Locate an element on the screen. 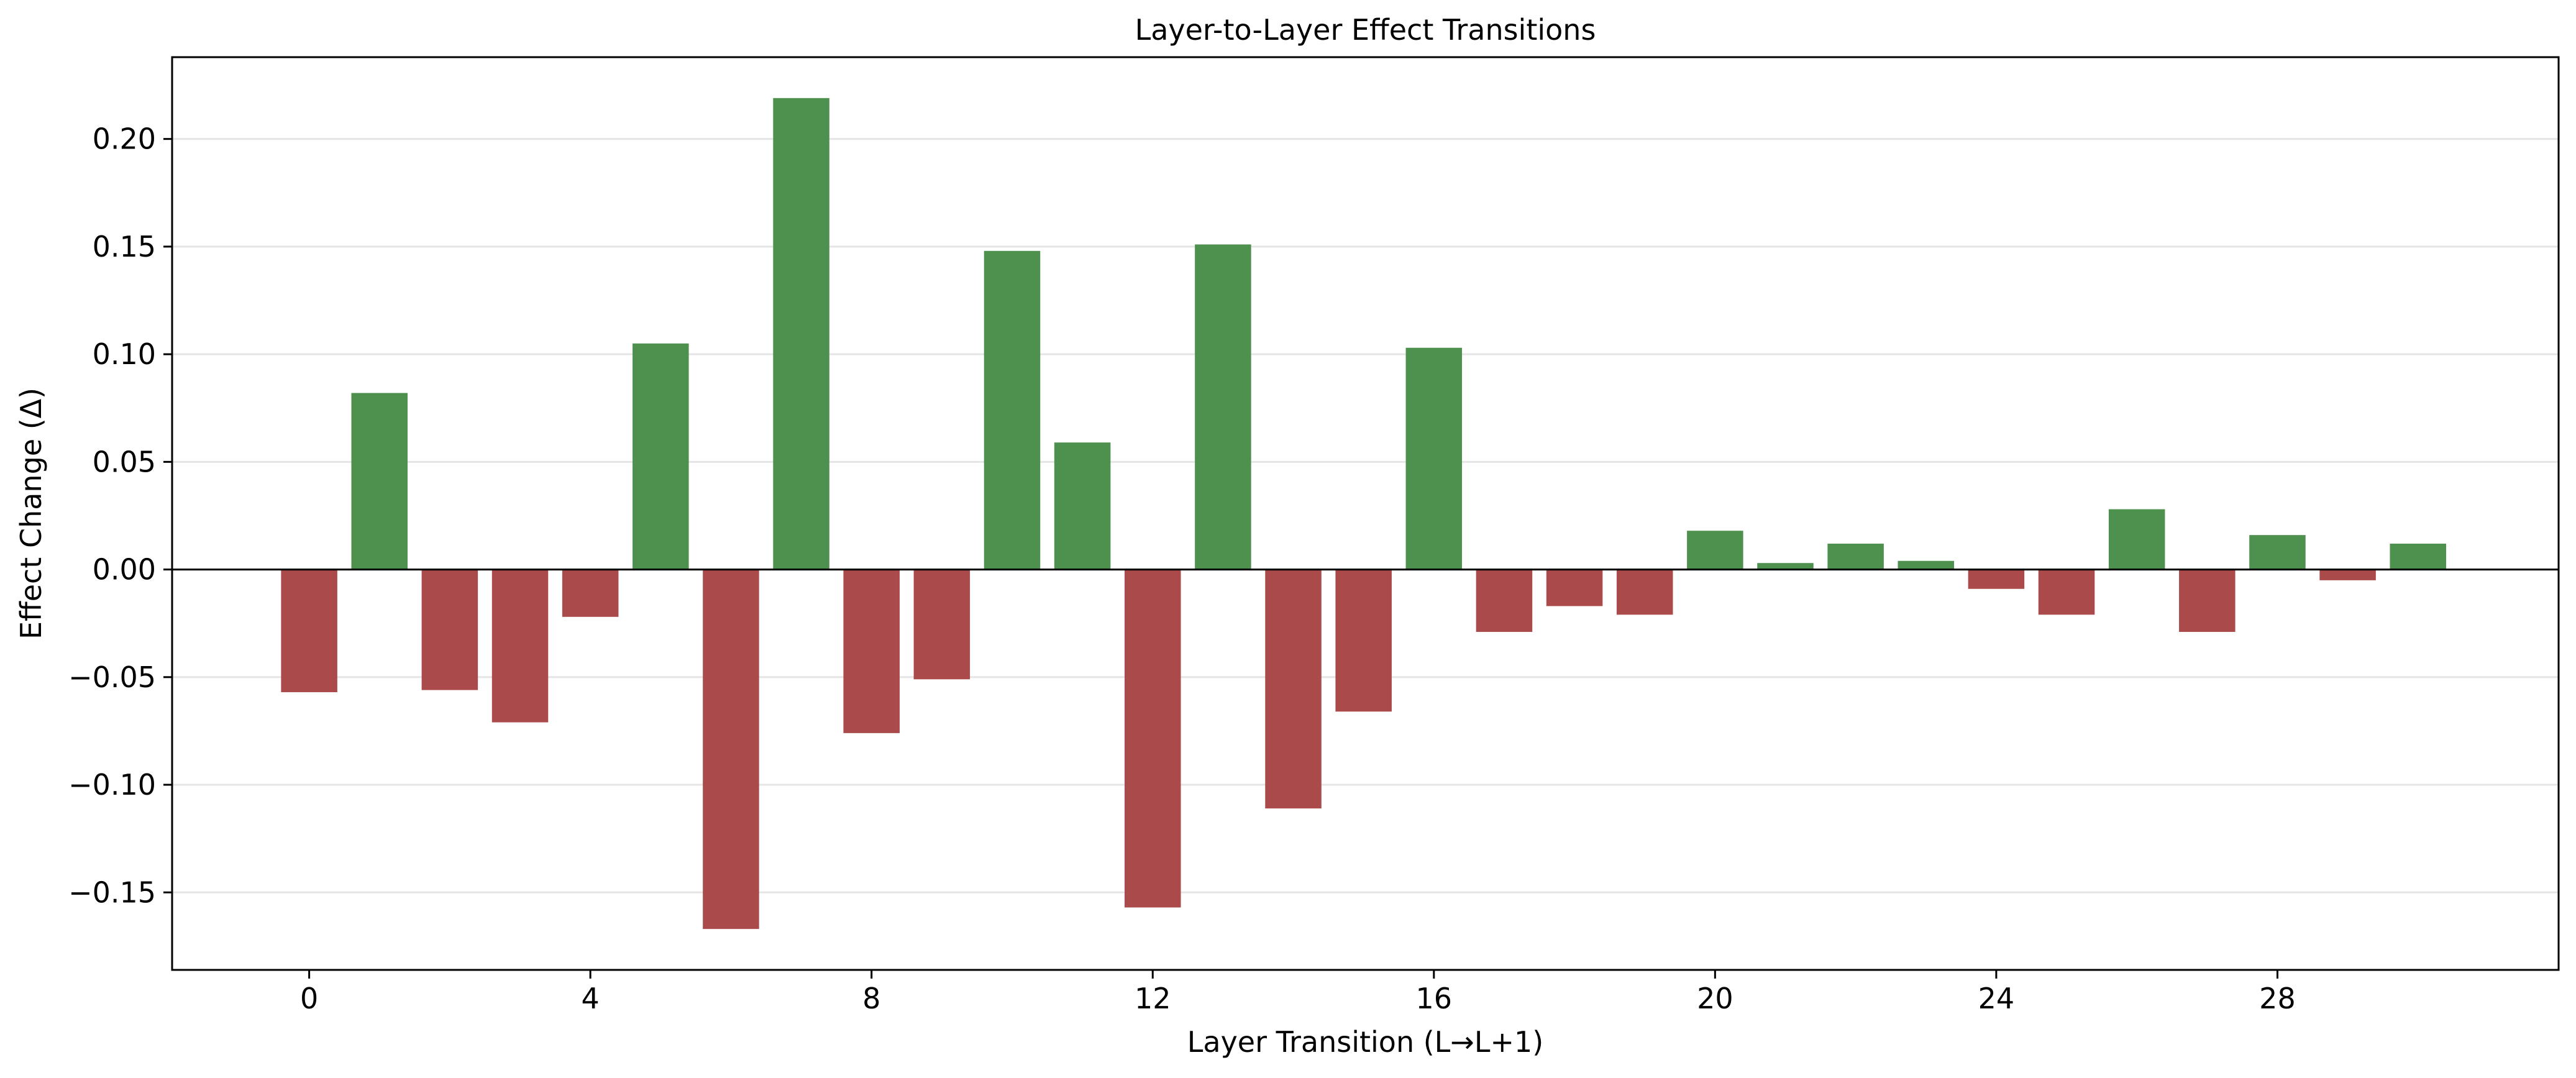  x-tick-label: 20 is located at coordinates (1715, 998).